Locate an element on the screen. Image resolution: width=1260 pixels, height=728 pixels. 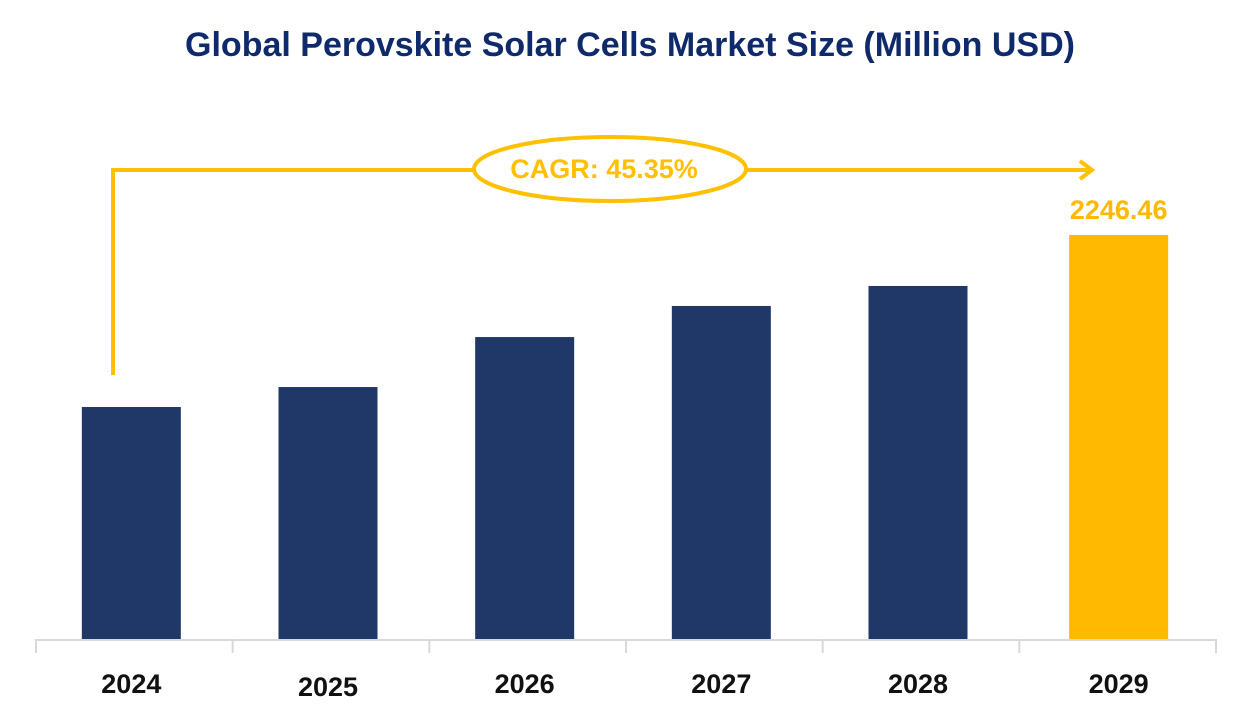
cagr-ellipse is located at coordinates (610, 169).